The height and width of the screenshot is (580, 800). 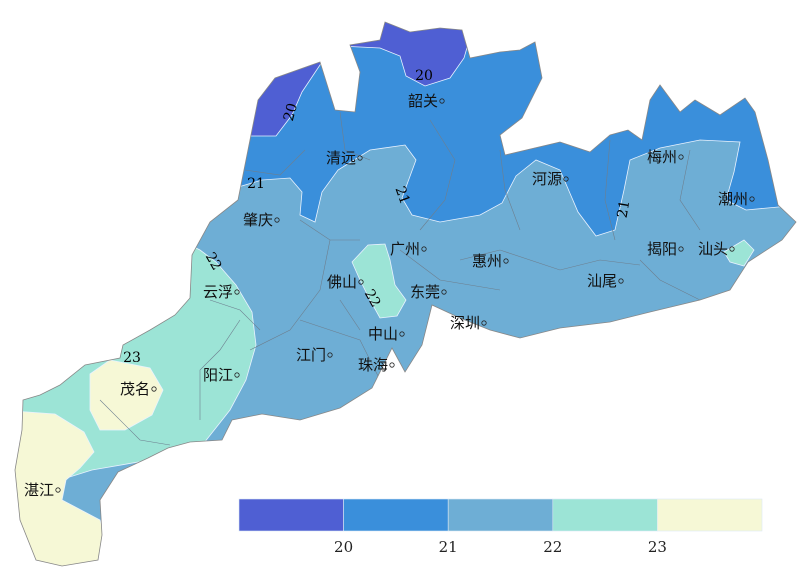 I want to click on city-label: 江门, so click(x=311, y=355).